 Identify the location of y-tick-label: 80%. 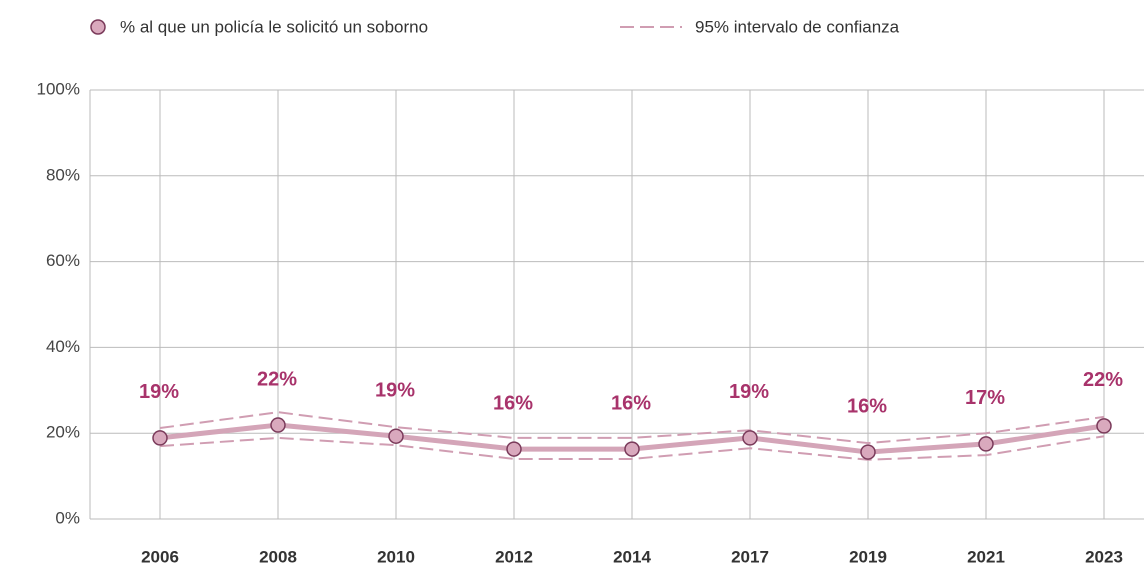
(63, 174).